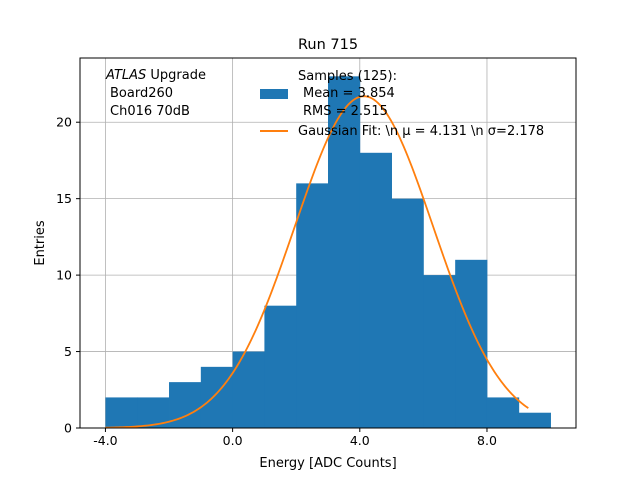 This screenshot has height=480, width=640. Describe the element at coordinates (125, 75) in the screenshot. I see `annotation-atlas: ATLAS` at that location.